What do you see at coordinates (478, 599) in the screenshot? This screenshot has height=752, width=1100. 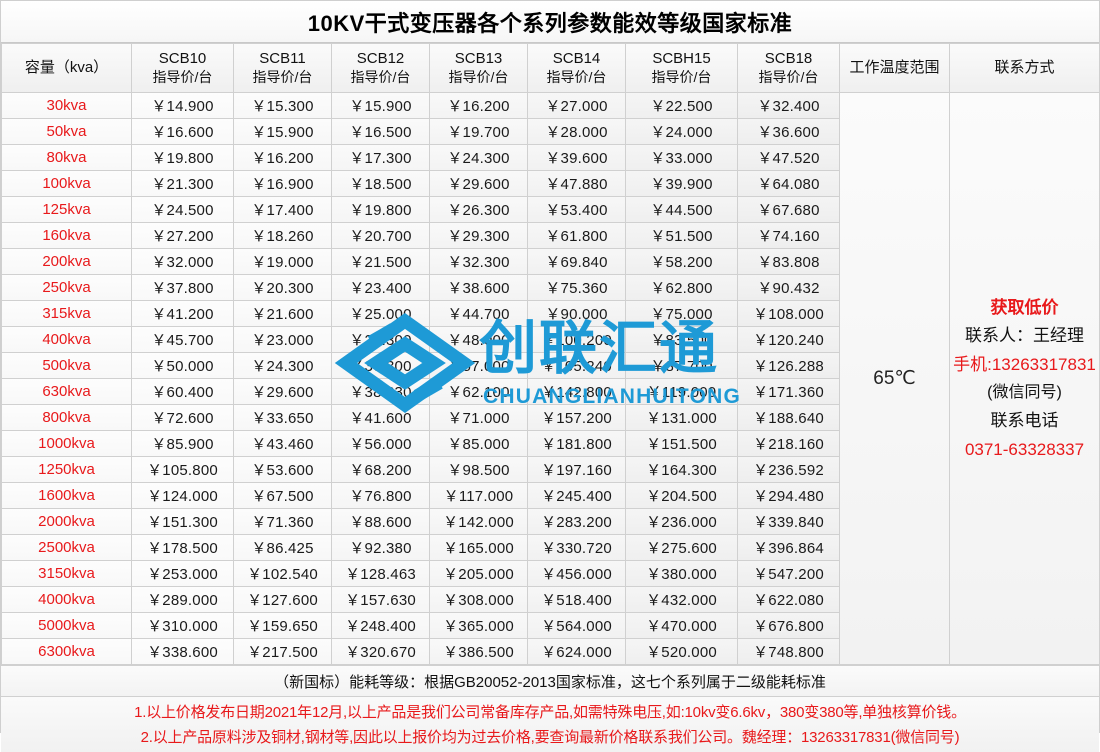 I see `cell-scb13: ￥308.000` at bounding box center [478, 599].